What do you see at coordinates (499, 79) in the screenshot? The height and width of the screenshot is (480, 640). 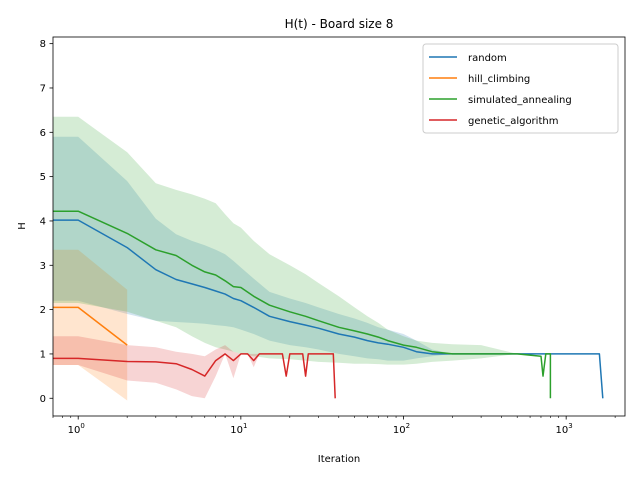 I see `legend-label-hill_climbing: hill_climbing` at bounding box center [499, 79].